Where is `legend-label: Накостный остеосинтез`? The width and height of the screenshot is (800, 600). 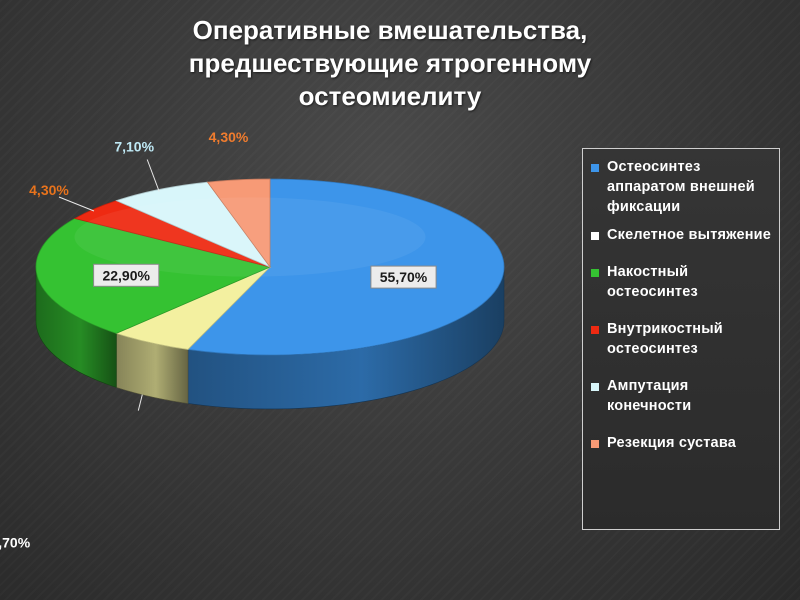 legend-label: Накостный остеосинтез is located at coordinates (652, 282).